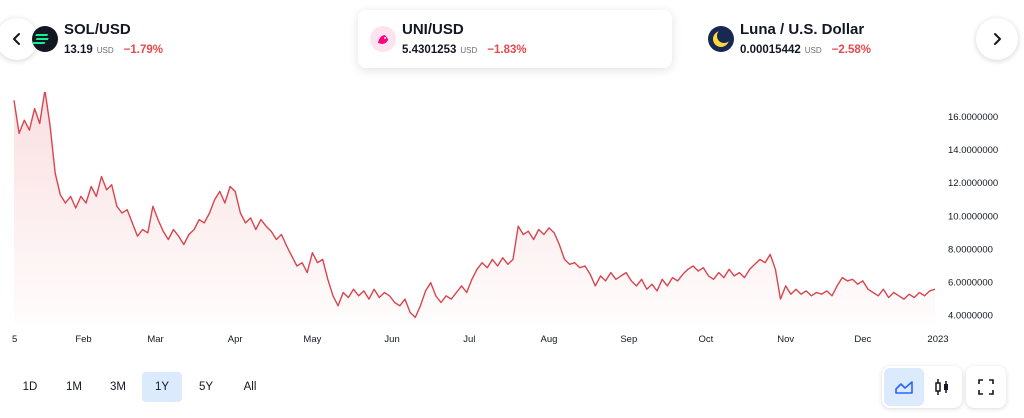 This screenshot has width=1024, height=418. Describe the element at coordinates (785, 339) in the screenshot. I see `x-tick-label: Nov` at that location.